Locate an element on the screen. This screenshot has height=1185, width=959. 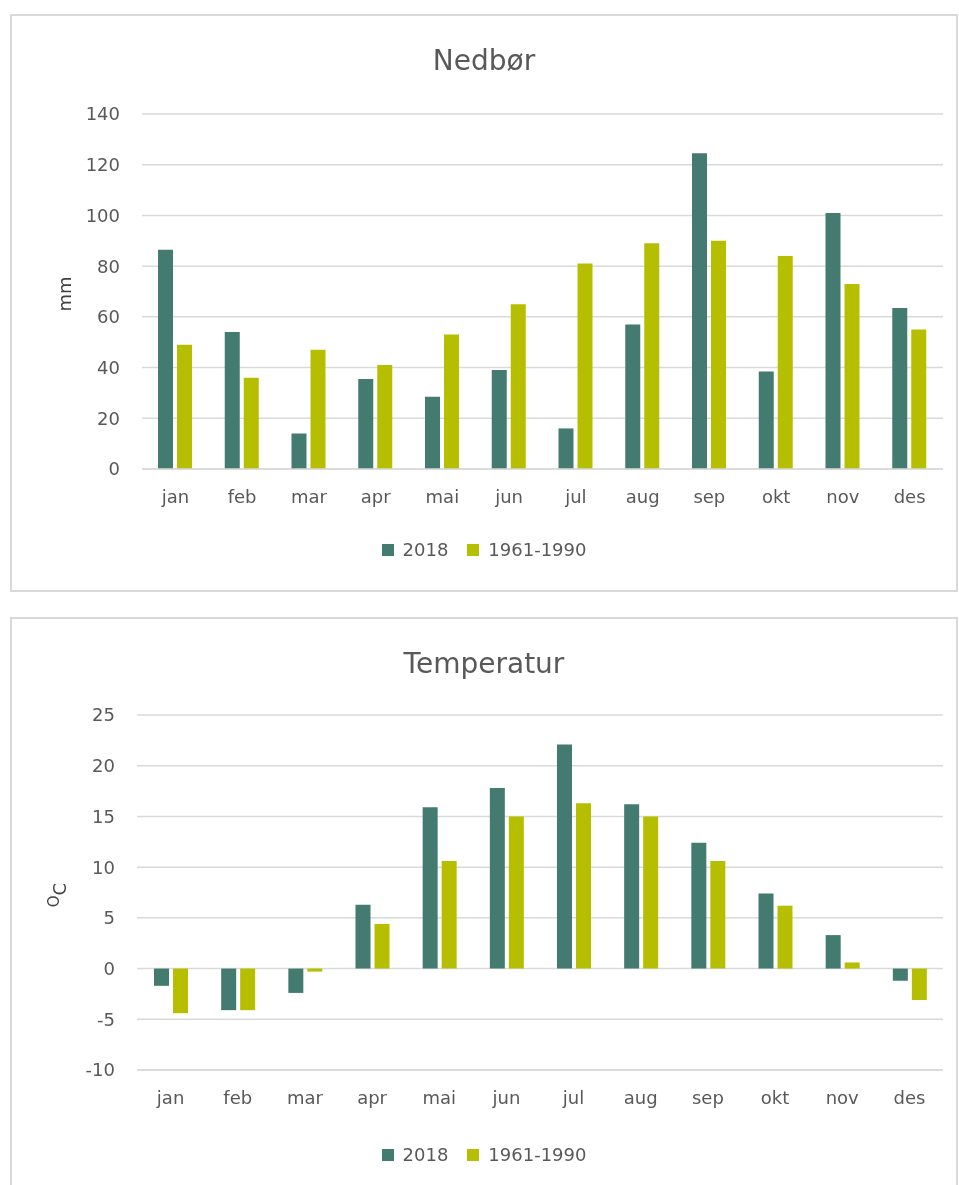
y-tick-label: 80 is located at coordinates (108, 266).